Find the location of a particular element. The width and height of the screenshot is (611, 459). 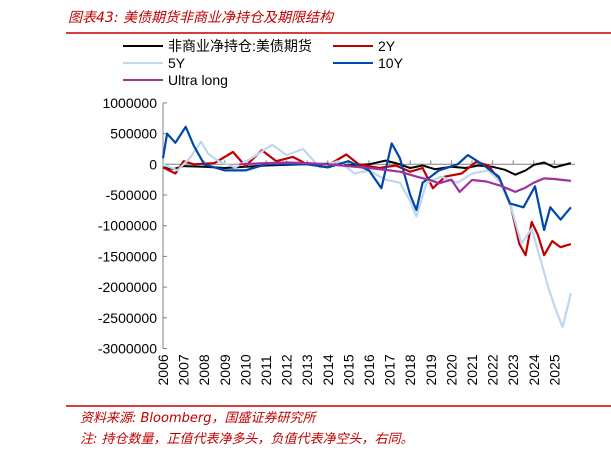

x-tick-label: 2006 is located at coordinates (163, 369).